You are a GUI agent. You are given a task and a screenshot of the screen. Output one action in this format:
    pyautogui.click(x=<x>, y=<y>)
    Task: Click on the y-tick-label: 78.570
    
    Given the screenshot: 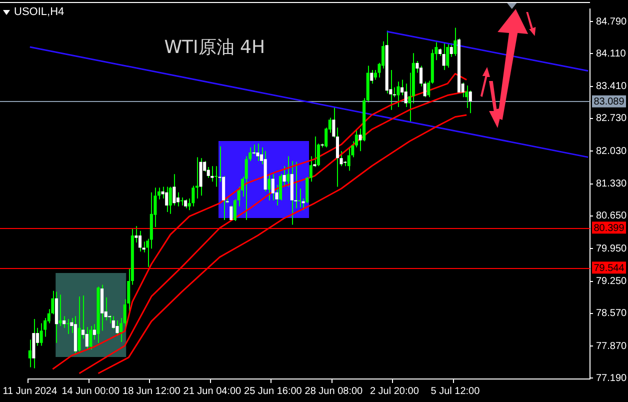 What is the action you would take?
    pyautogui.click(x=612, y=314)
    